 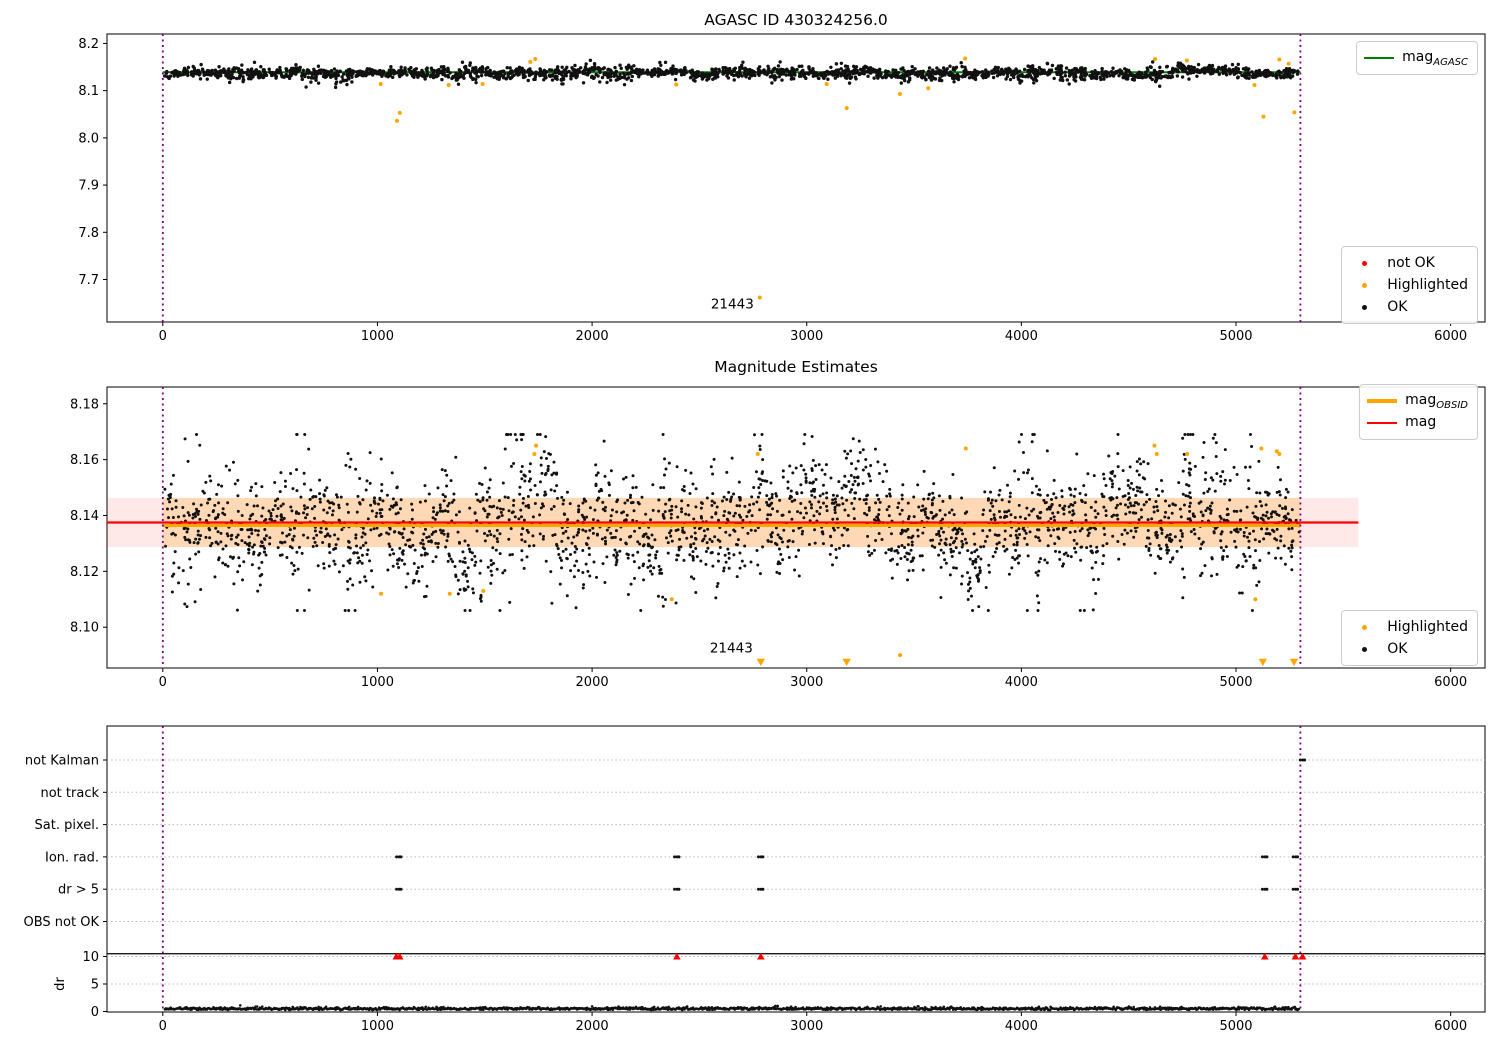 What do you see at coordinates (796, 20) in the screenshot?
I see `plot1-title: AGASC ID 430324256.0` at bounding box center [796, 20].